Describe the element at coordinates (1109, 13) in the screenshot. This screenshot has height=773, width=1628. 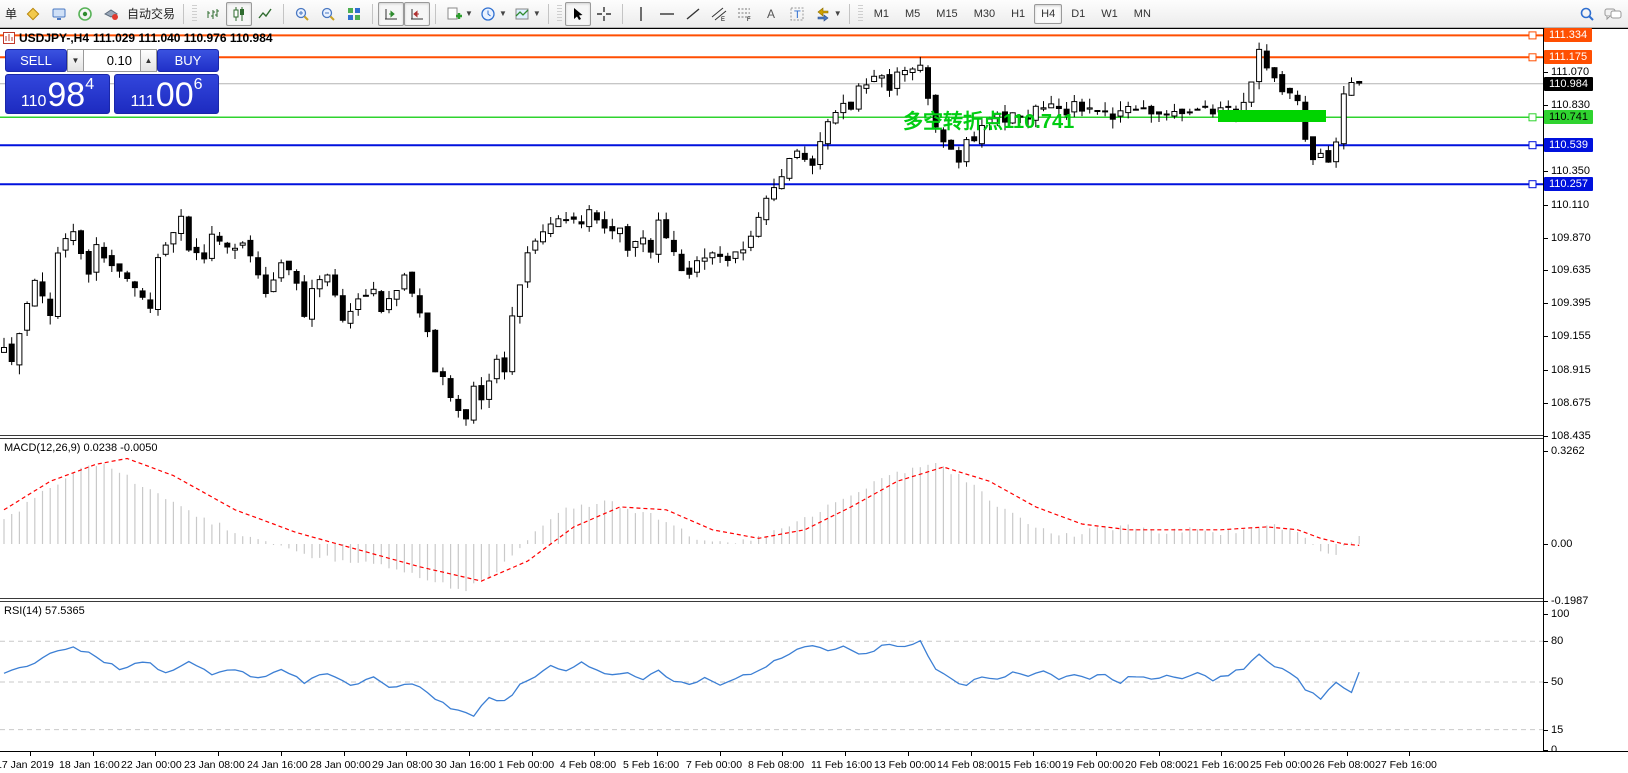
I see `timeframe-button-W1: W1` at that location.